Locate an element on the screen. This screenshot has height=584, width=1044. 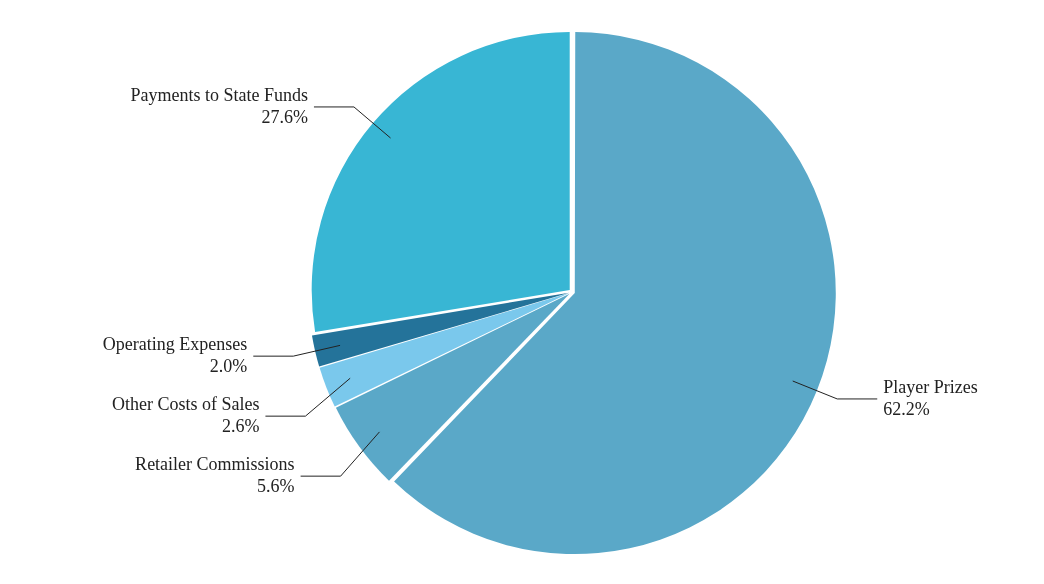
data-label: 27.6% is located at coordinates (284, 116).